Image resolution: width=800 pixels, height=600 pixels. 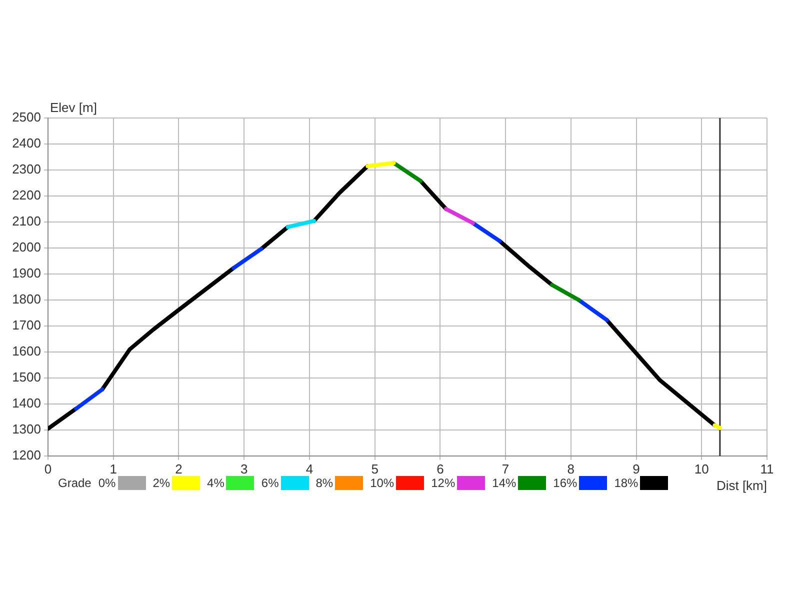 I want to click on y-tick-label: 2200, so click(x=26, y=195).